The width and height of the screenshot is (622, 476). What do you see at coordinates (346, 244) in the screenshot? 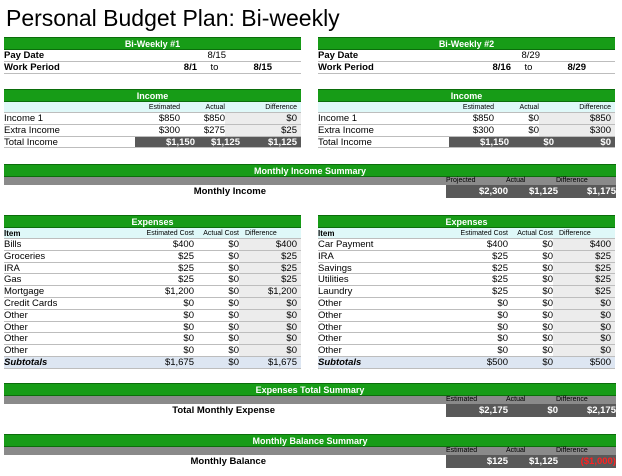
I see `expense-item: Car Payment` at bounding box center [346, 244].